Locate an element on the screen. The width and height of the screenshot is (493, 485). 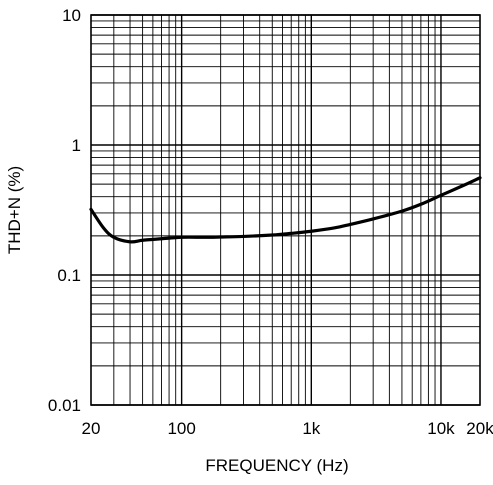
series-layer is located at coordinates (285, 210).